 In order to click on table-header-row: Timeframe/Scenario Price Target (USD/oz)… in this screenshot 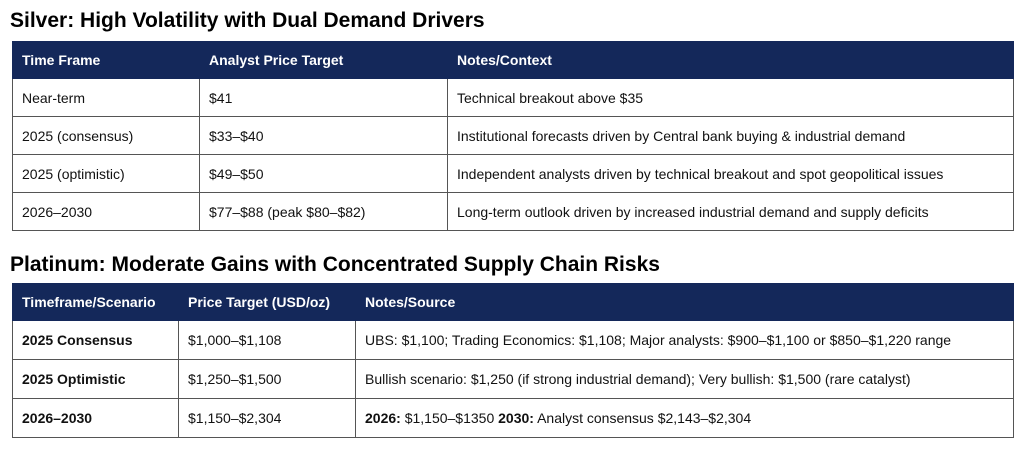, I will do `click(513, 302)`.